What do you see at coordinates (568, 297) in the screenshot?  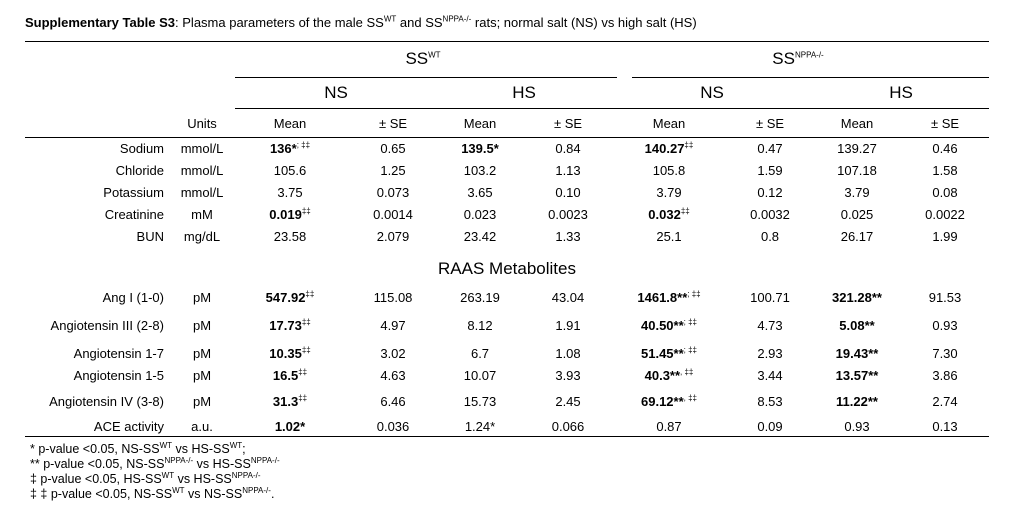 I see `cell-value: 43.04` at bounding box center [568, 297].